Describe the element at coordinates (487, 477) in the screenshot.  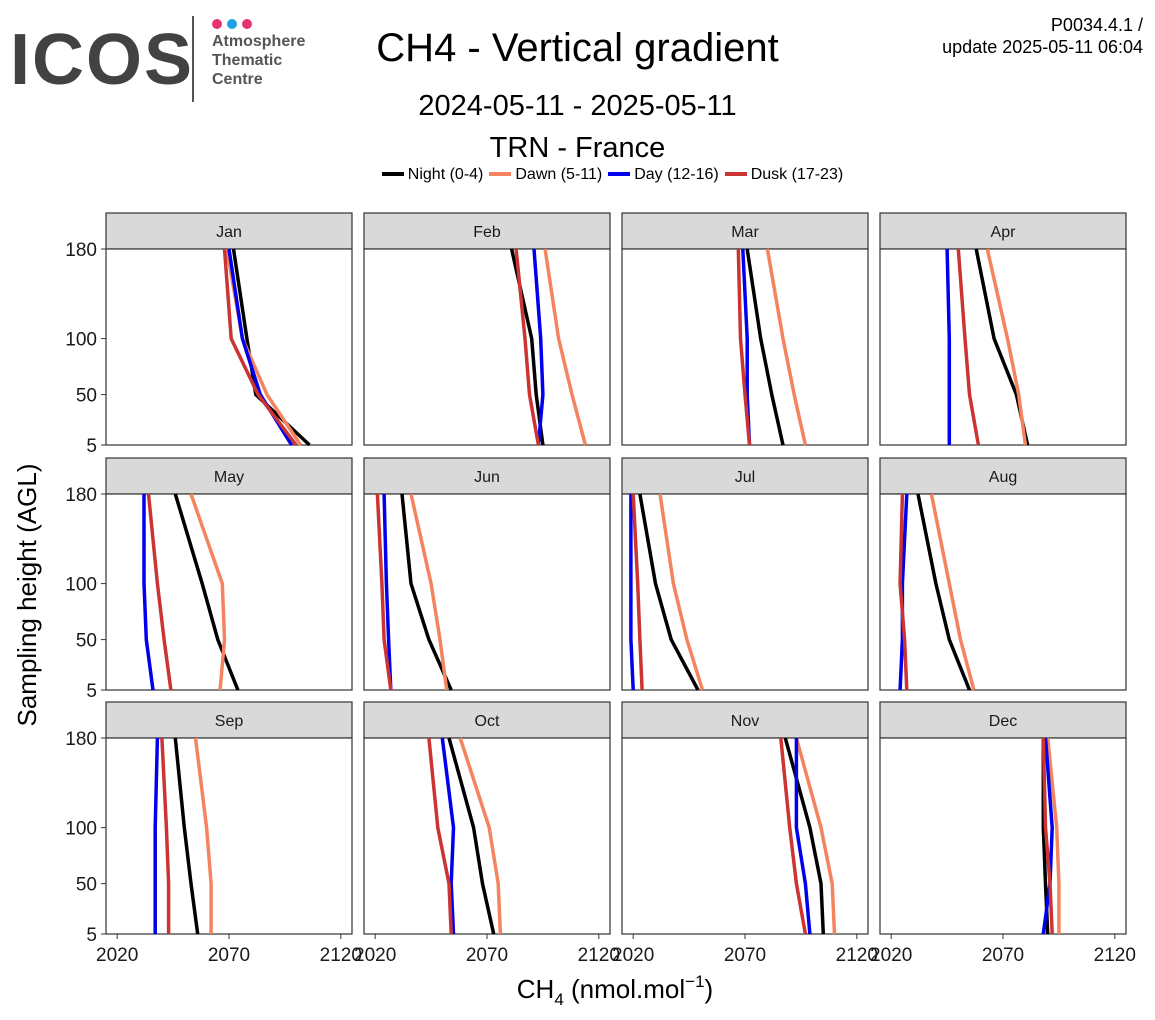
I see `facet-label: Jun` at that location.